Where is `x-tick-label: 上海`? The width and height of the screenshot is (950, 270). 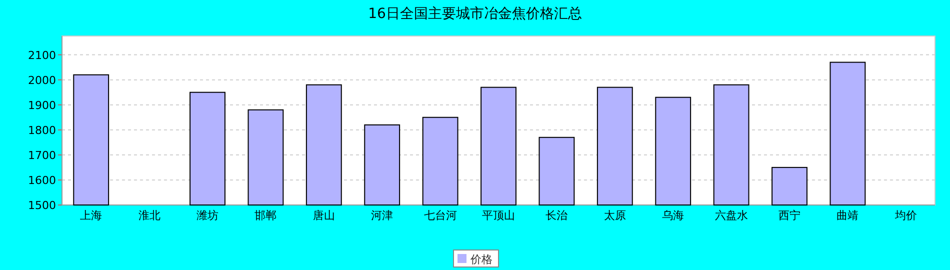 x-tick-label: 上海 is located at coordinates (91, 215).